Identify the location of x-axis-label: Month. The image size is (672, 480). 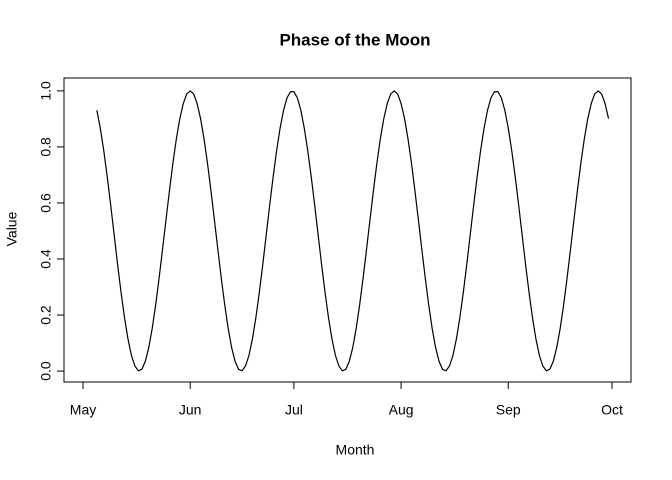
(355, 450).